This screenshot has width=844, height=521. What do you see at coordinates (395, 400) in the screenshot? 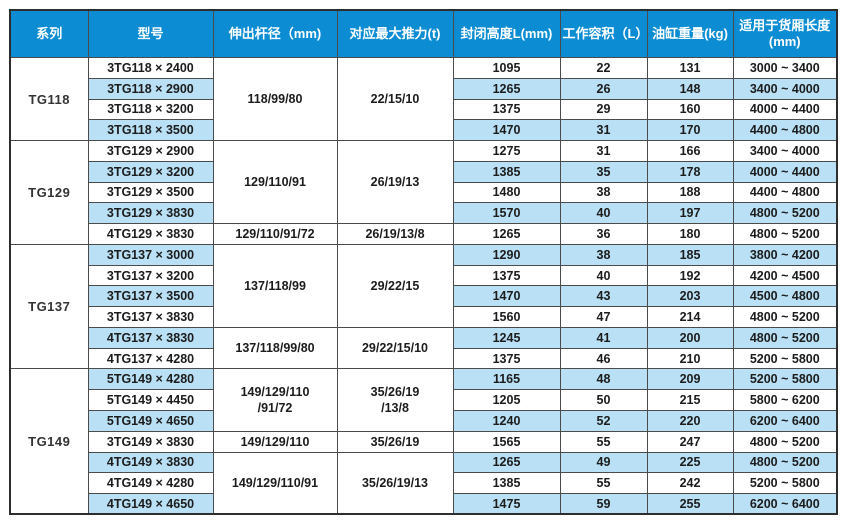
I see `max-thrust-cell: 35/26/19 /13/8` at bounding box center [395, 400].